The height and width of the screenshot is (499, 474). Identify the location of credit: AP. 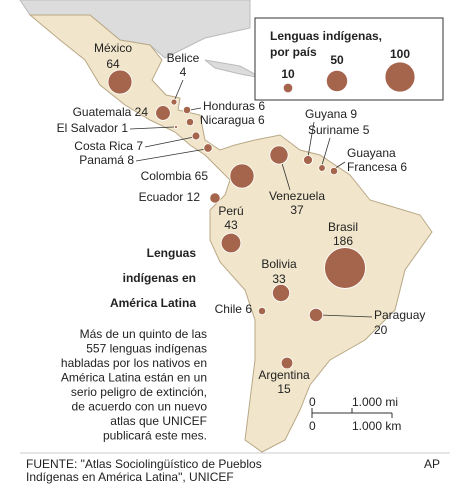
(432, 464).